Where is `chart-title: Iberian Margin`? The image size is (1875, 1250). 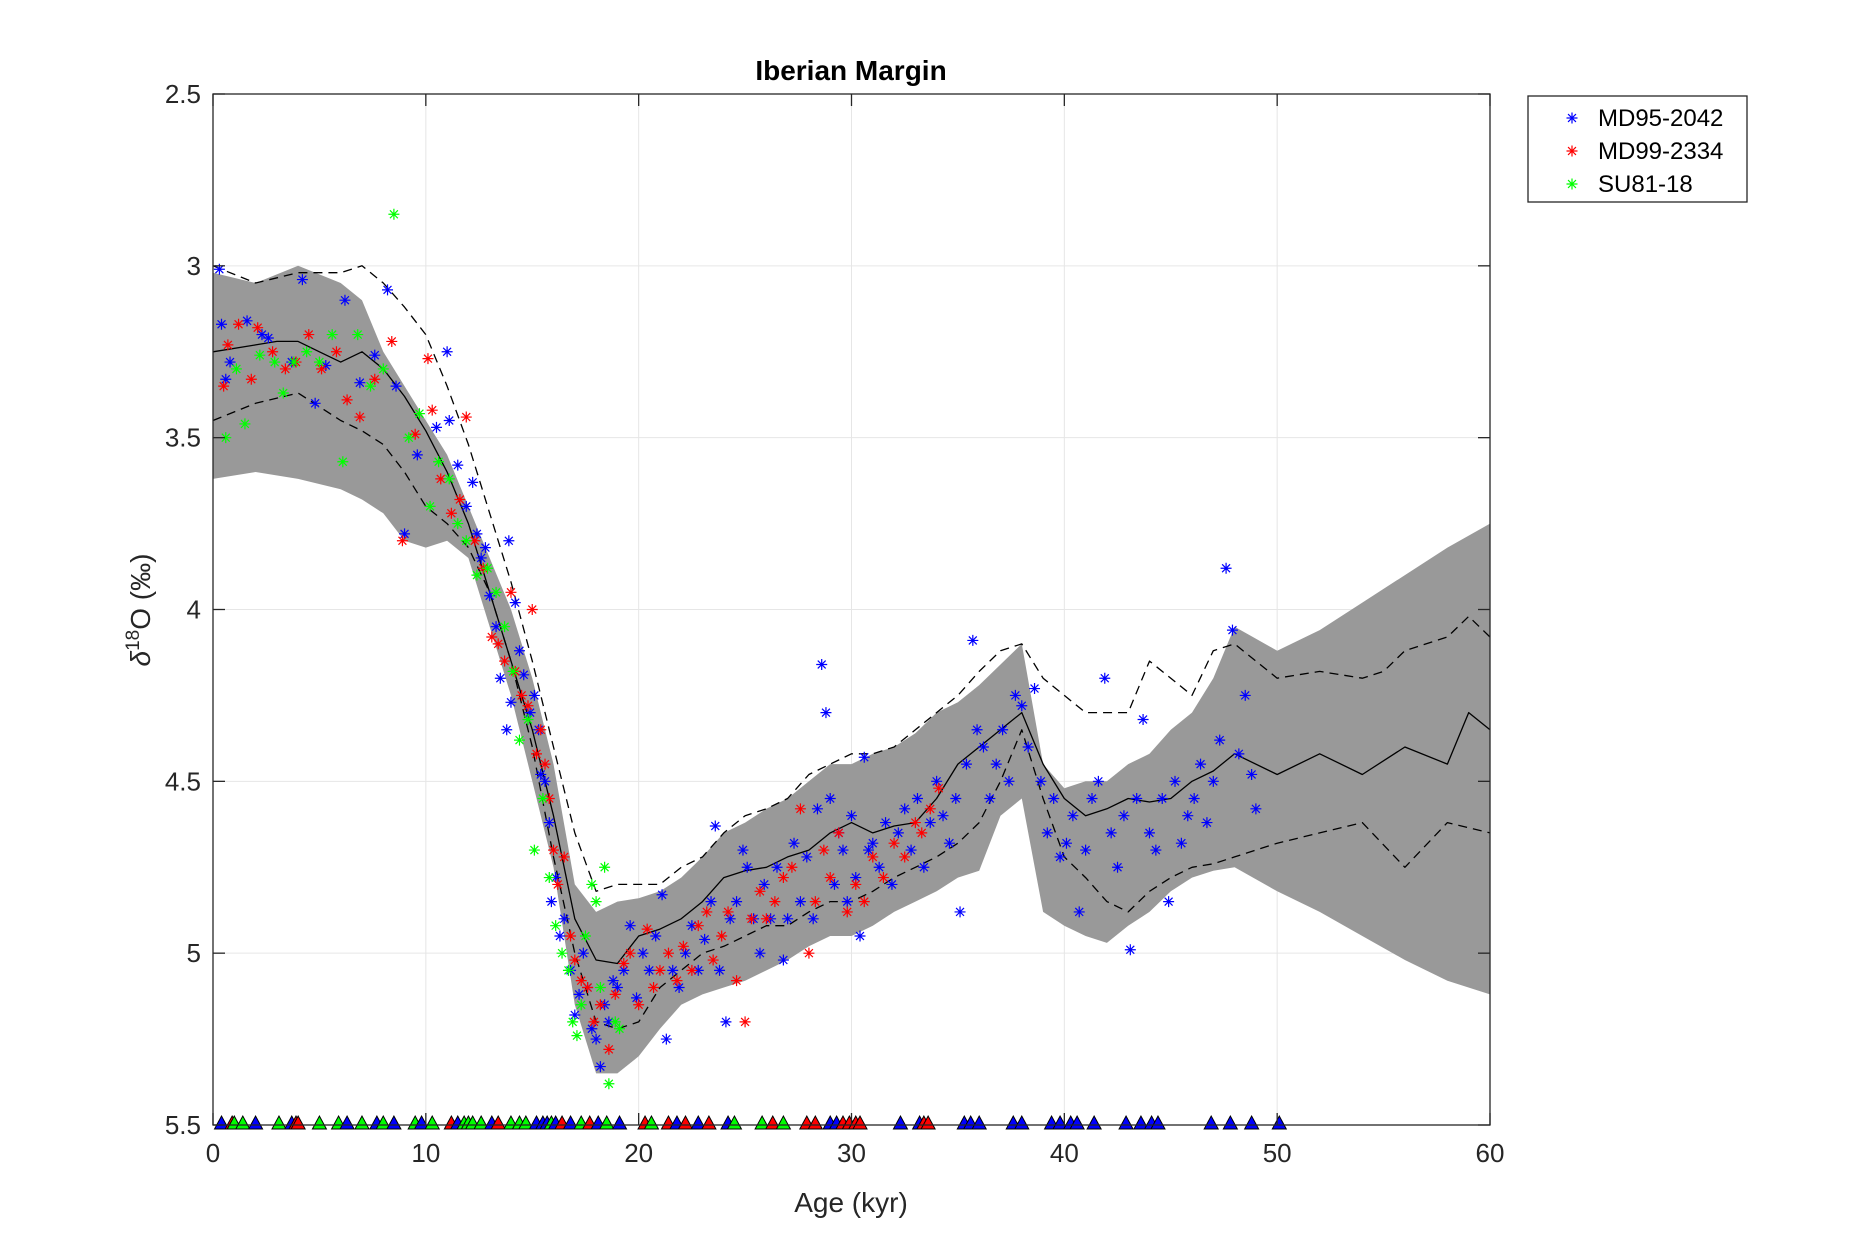
chart-title: Iberian Margin is located at coordinates (850, 70).